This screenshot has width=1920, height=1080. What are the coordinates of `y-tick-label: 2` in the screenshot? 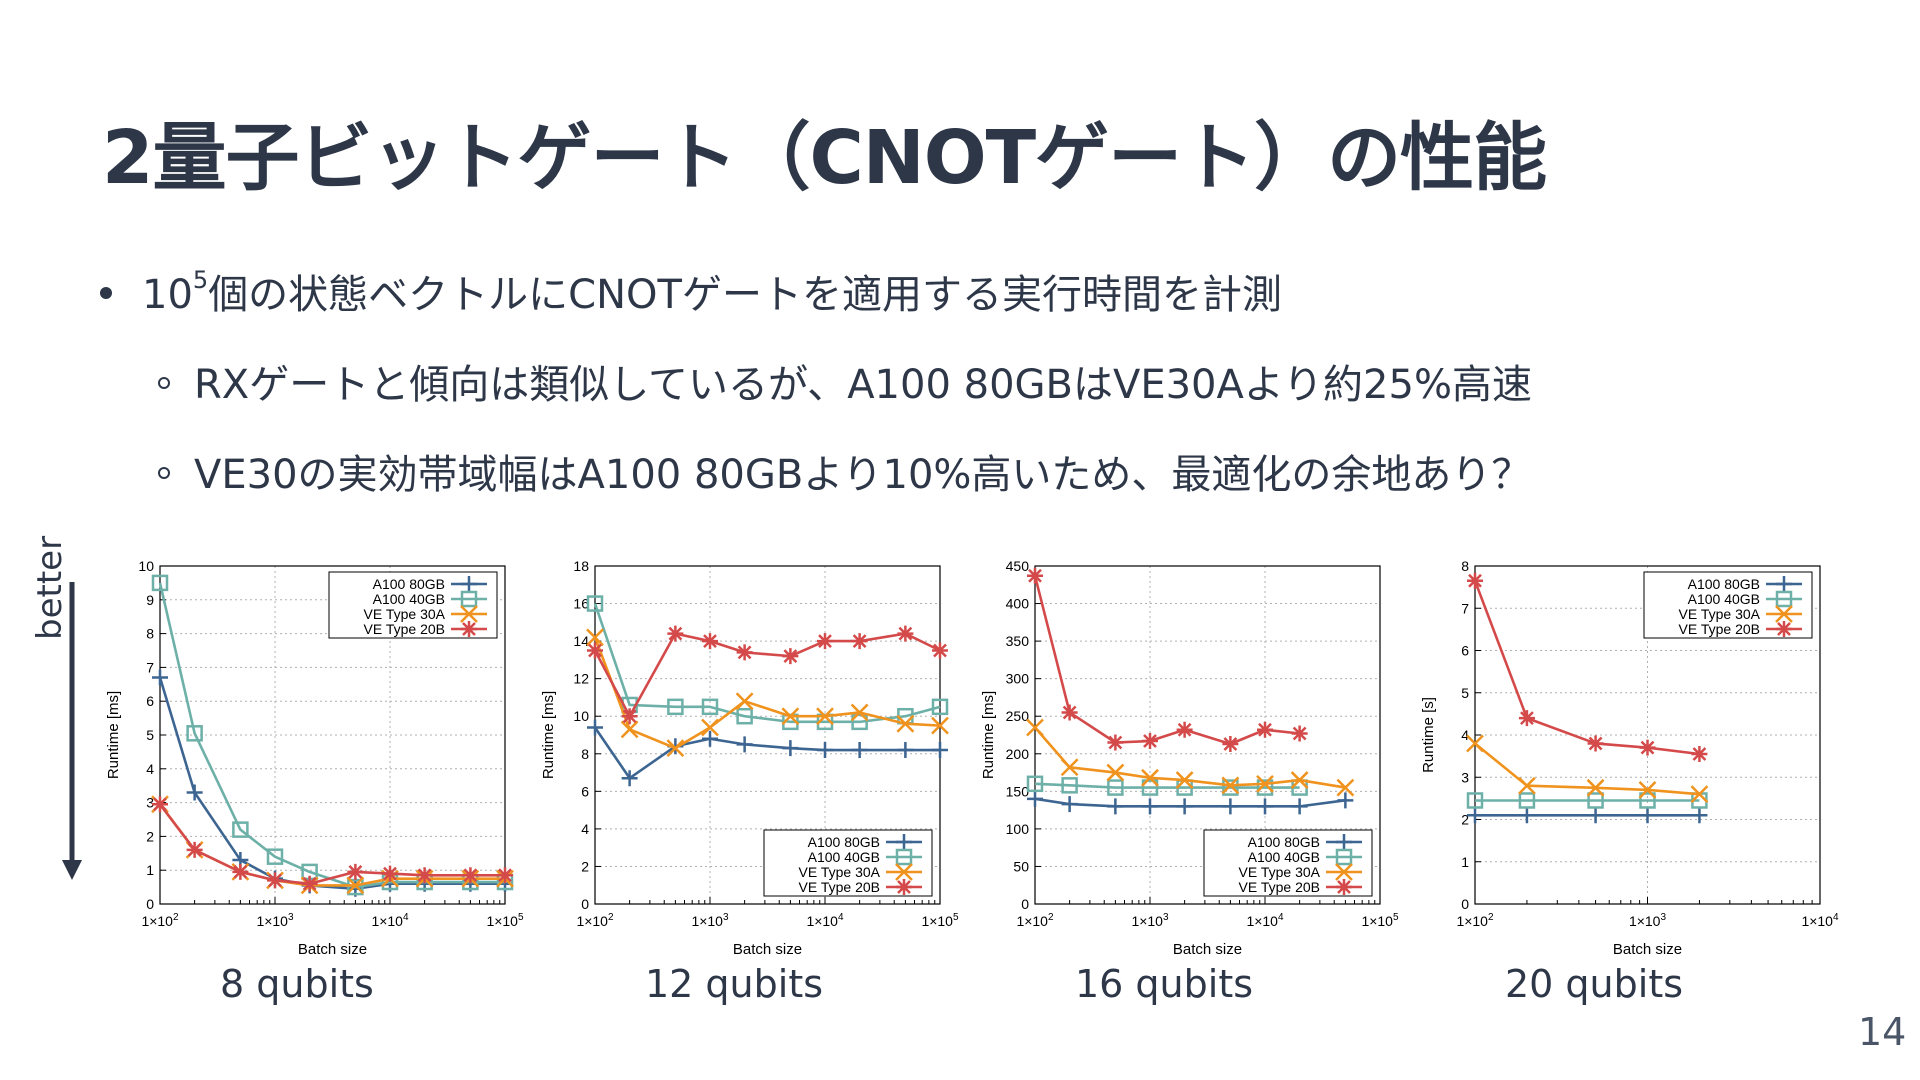 It's located at (150, 836).